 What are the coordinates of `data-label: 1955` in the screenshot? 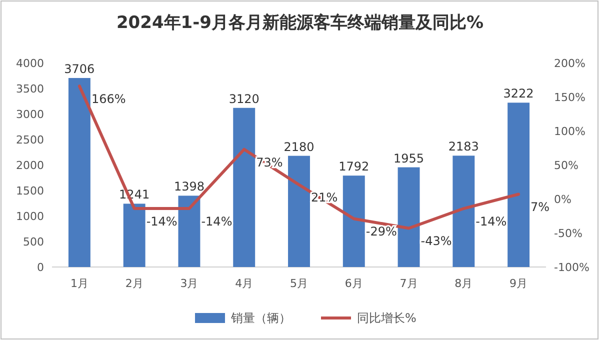 It's located at (409, 158).